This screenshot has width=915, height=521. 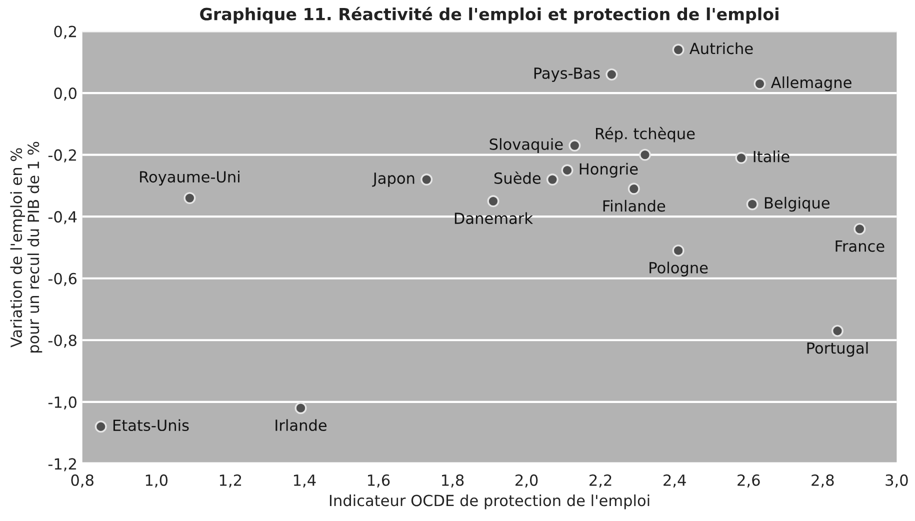 I want to click on annotation: Slovaquie, so click(x=526, y=145).